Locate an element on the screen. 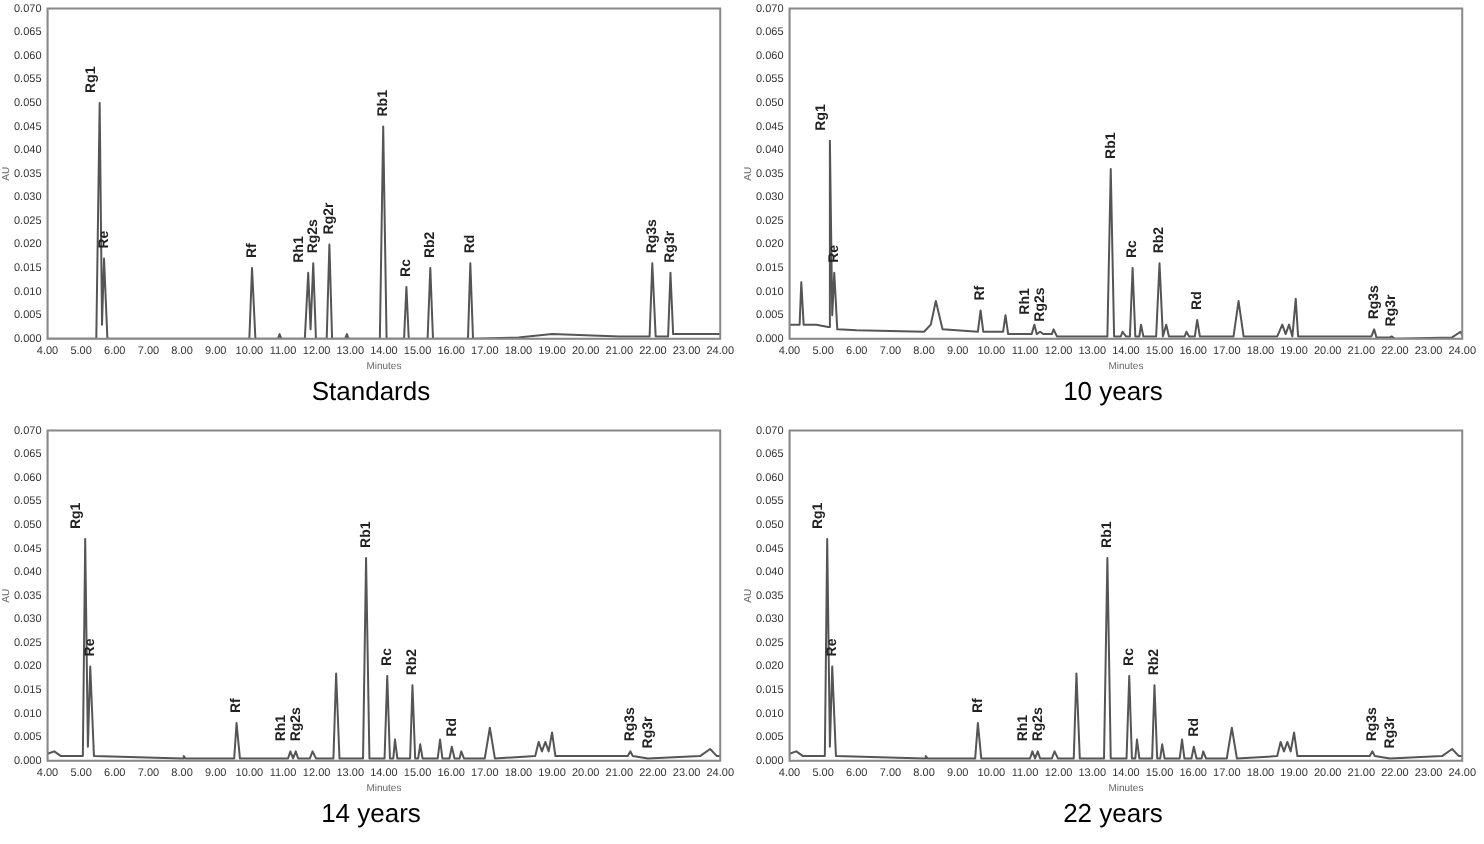 Image resolution: width=1484 pixels, height=844 pixels. text: 10 years is located at coordinates (1113, 392).